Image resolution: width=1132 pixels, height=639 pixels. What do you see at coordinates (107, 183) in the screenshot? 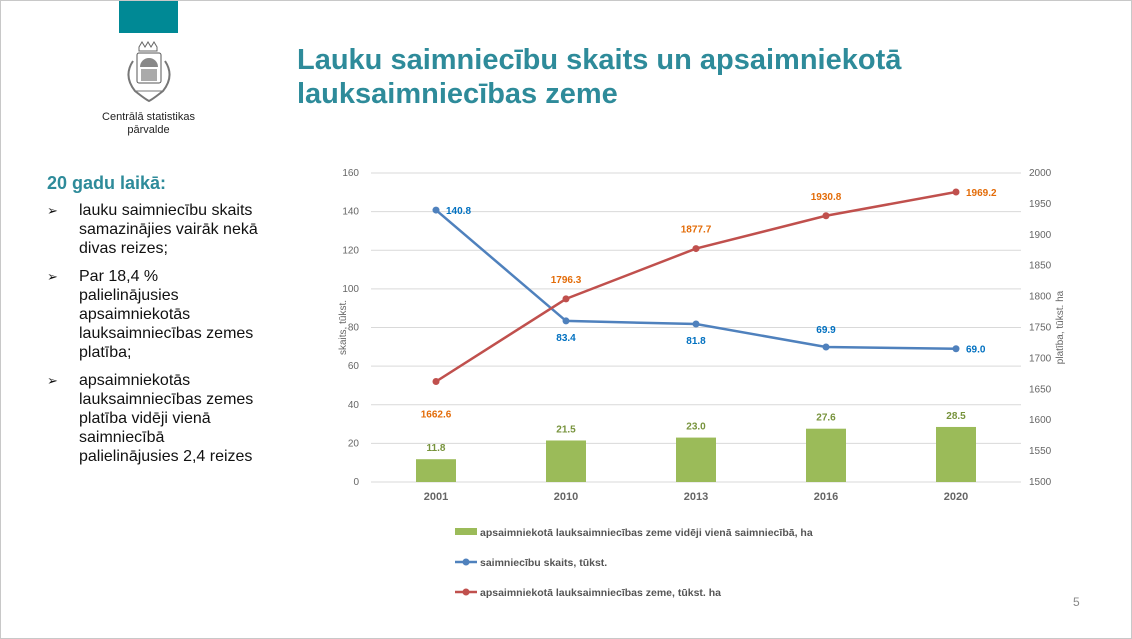
I see `summary-heading: 20 gadu laikā:` at bounding box center [107, 183].